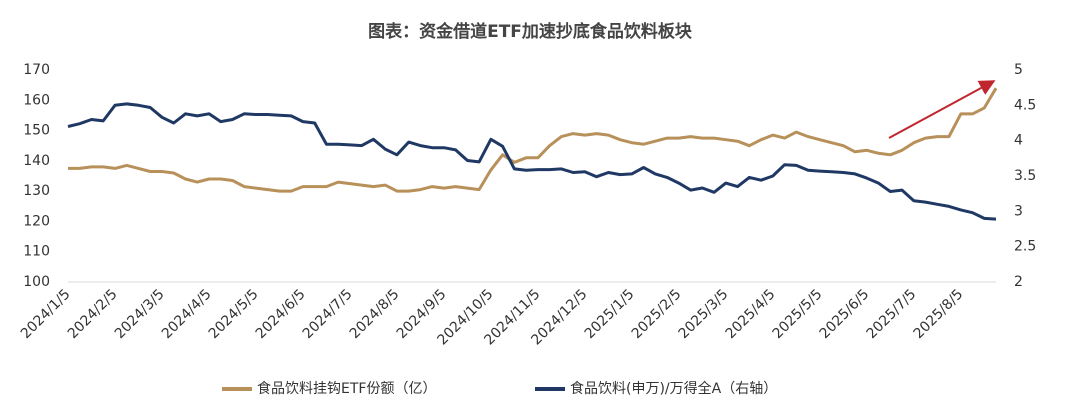 This screenshot has height=415, width=1080. Describe the element at coordinates (657, 314) in the screenshot. I see `x-tick-label: 2025/2/5` at that location.